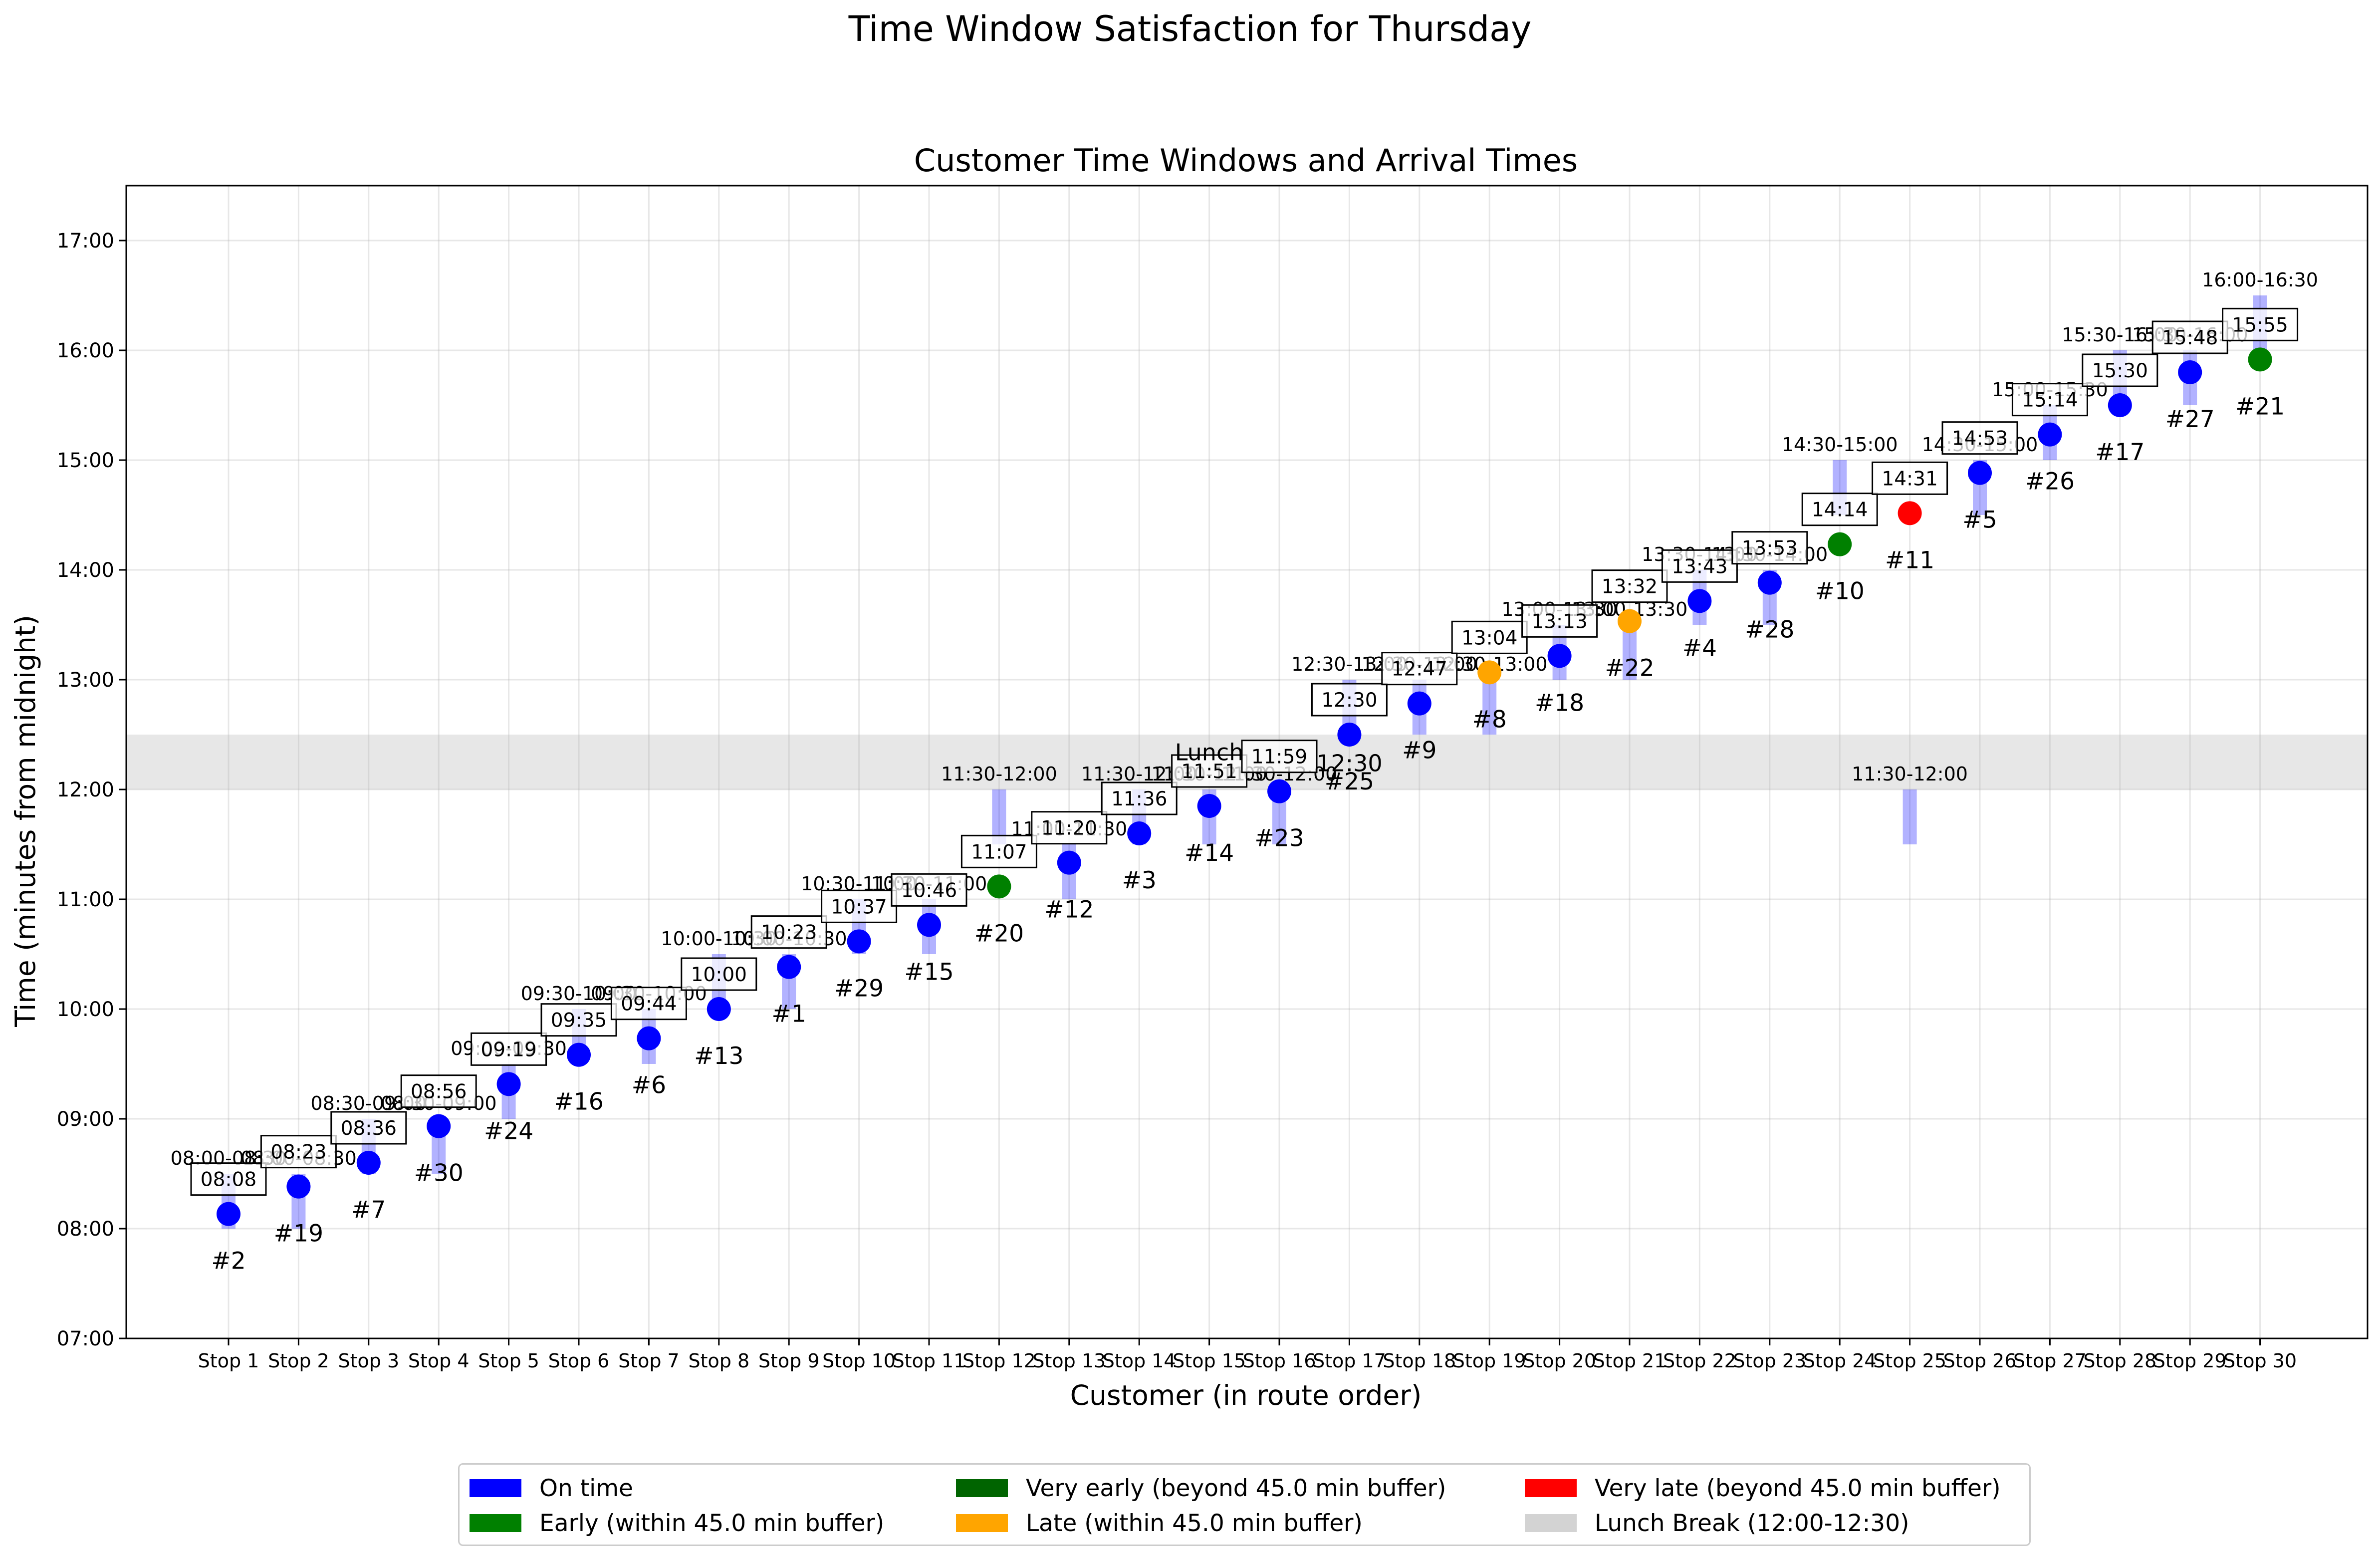  I want to click on arrival-time-label: 13:32, so click(1630, 587).